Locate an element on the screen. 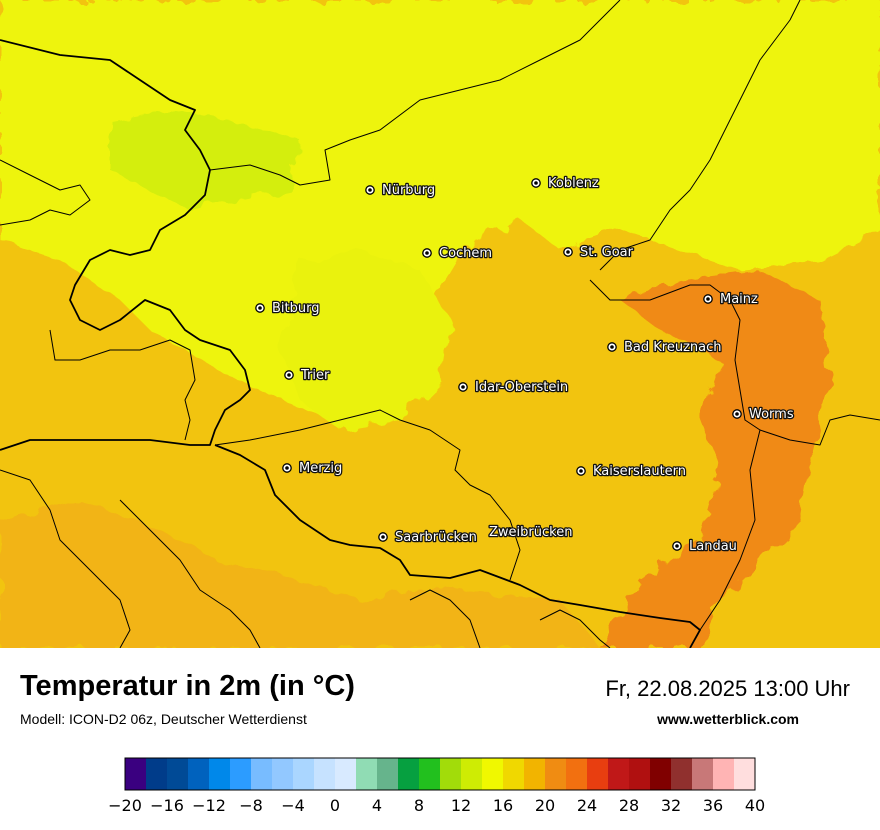 Image resolution: width=880 pixels, height=830 pixels. legend-tick-label: 8 is located at coordinates (419, 805).